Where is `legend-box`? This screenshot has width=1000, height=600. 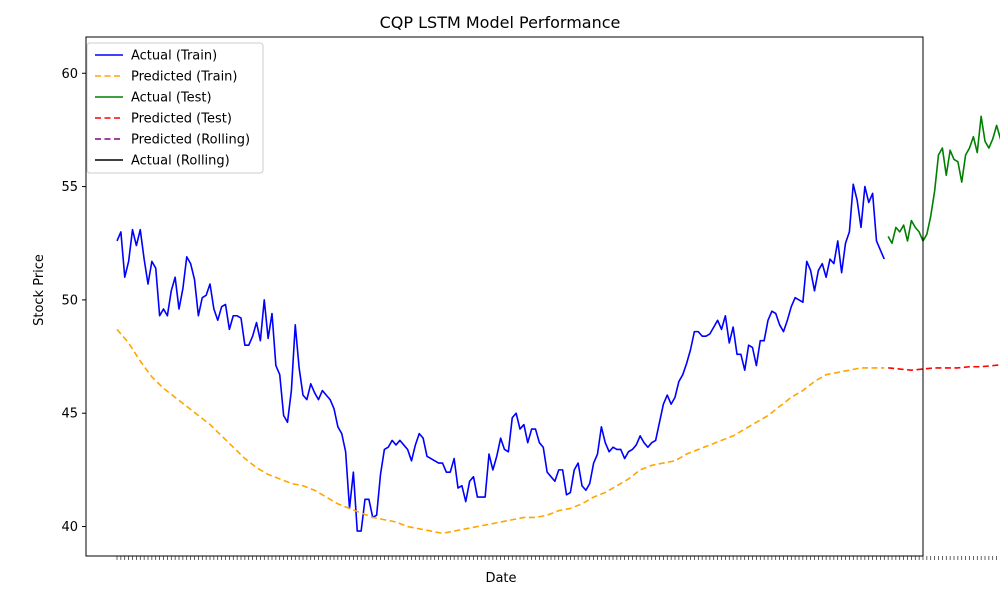
legend-box is located at coordinates (175, 108).